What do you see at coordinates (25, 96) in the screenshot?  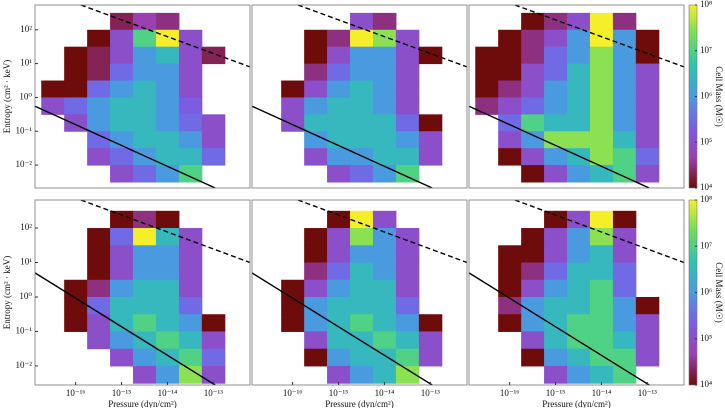 I see `y-tick-label: 10⁰` at bounding box center [25, 96].